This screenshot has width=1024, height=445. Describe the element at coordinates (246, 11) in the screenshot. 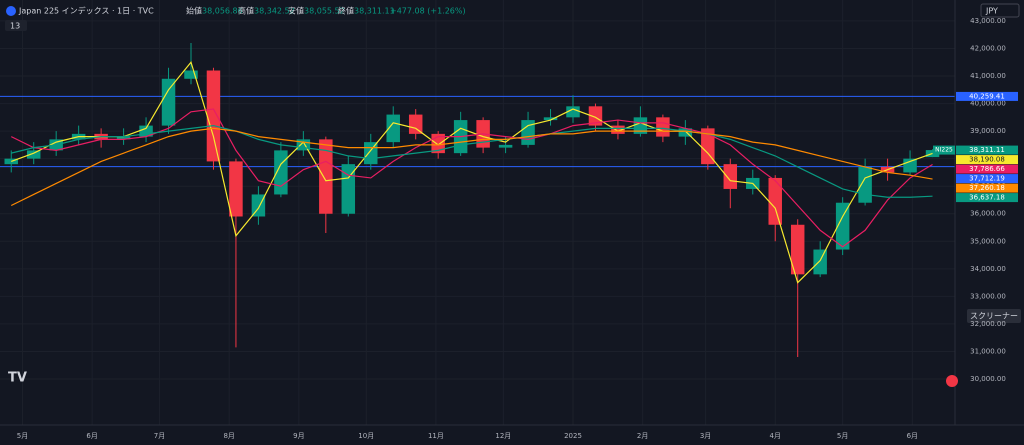

I see `high-label: 高値` at that location.